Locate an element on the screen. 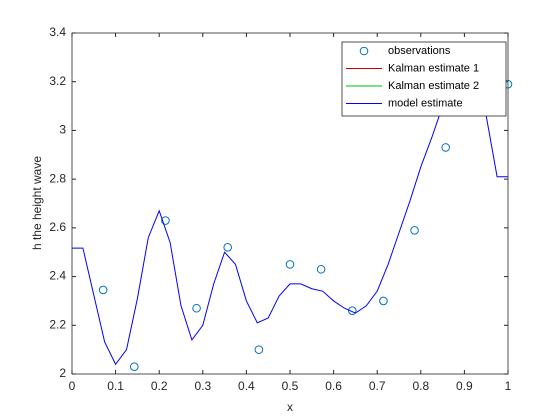 The height and width of the screenshot is (420, 560). x-tick-label: 0.6 is located at coordinates (333, 386).